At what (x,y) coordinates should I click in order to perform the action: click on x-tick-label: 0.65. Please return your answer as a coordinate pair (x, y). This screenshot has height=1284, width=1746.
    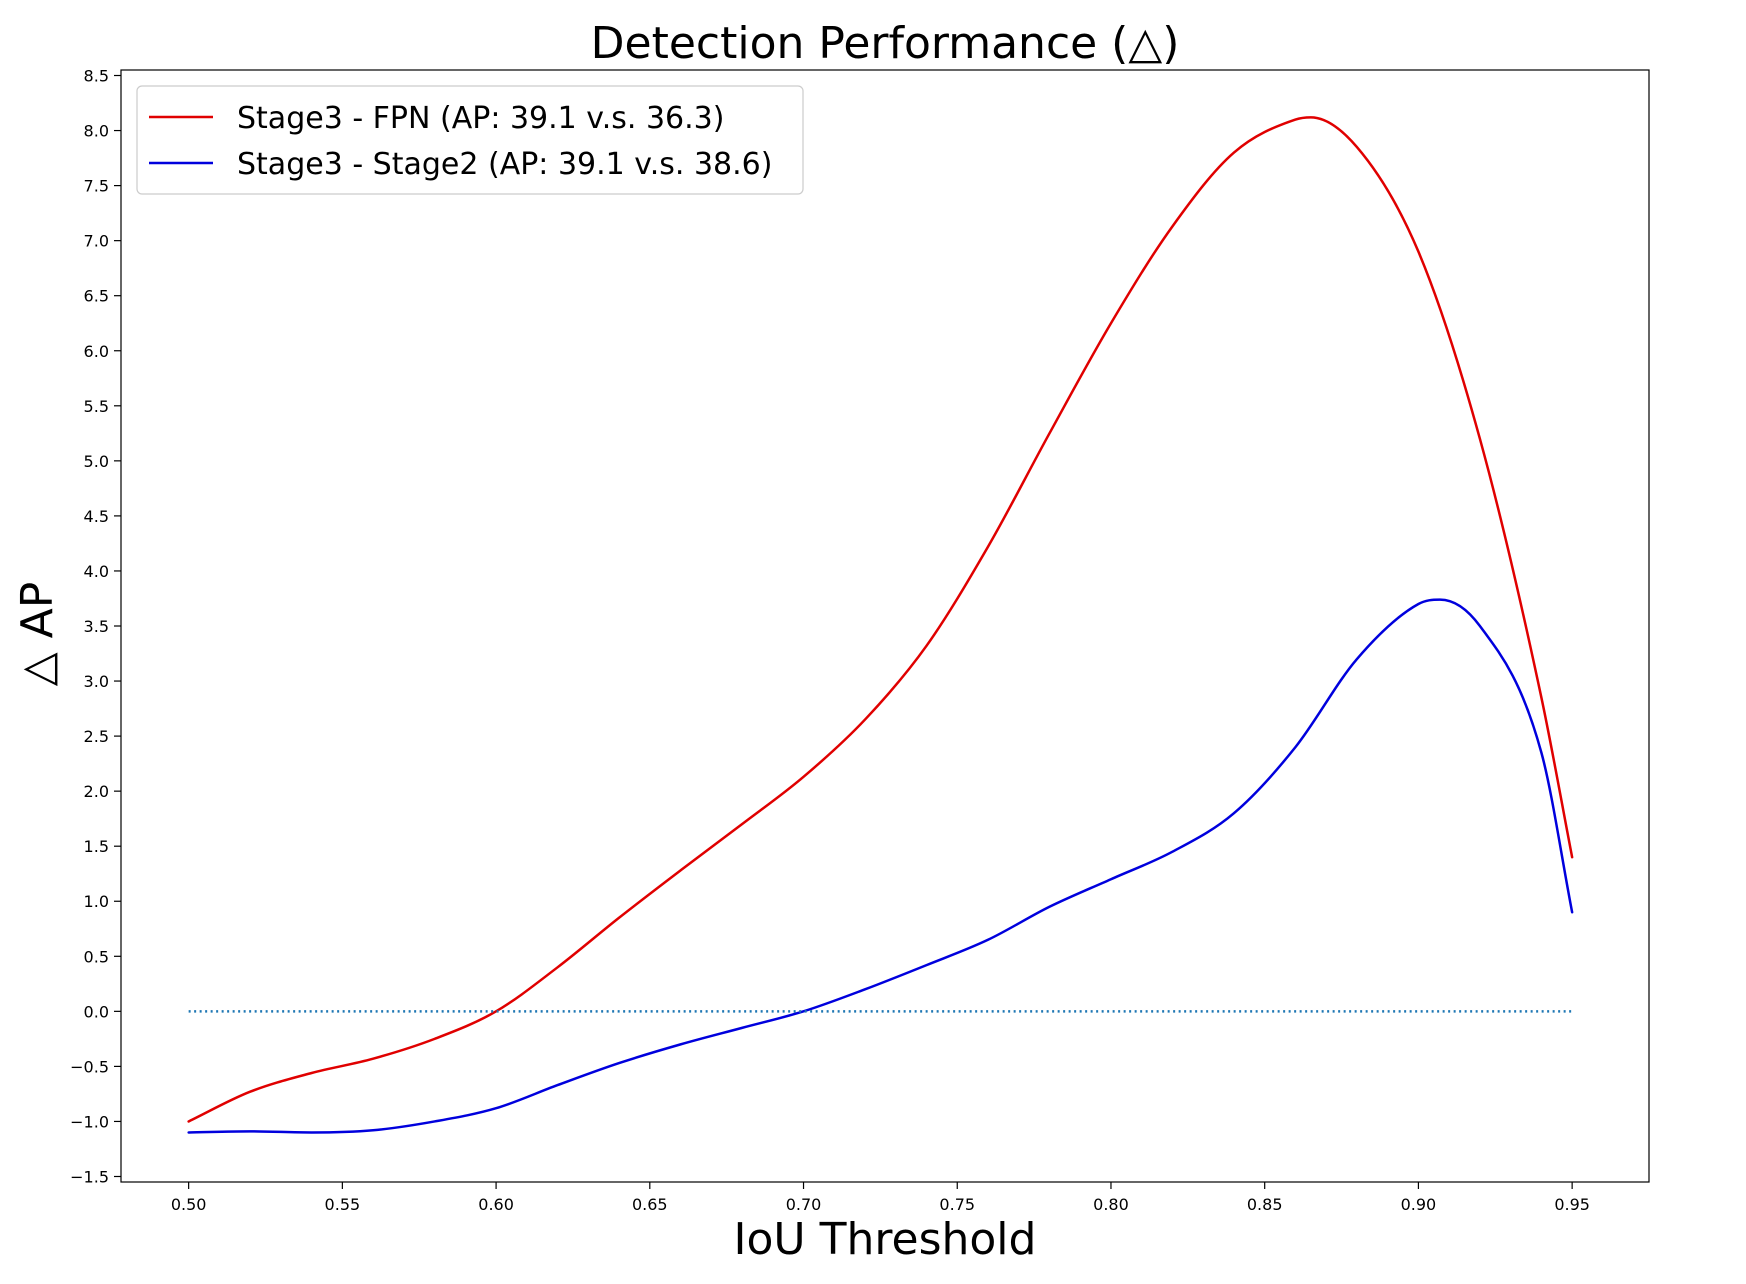
    Looking at the image, I should click on (650, 1204).